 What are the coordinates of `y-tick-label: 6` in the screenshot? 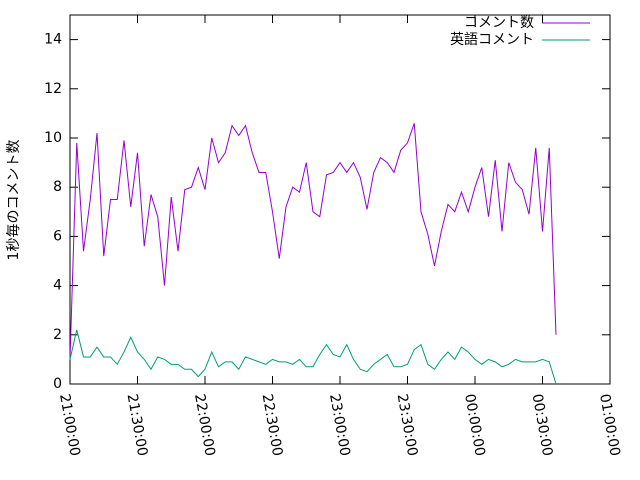 It's located at (57, 236).